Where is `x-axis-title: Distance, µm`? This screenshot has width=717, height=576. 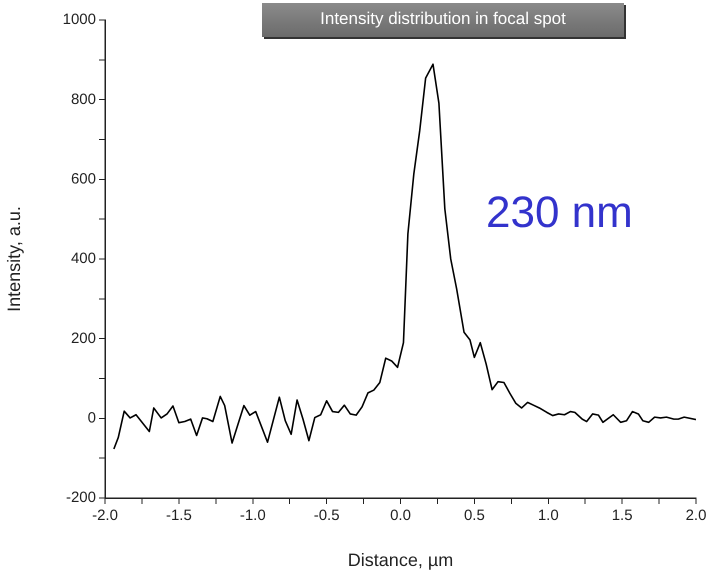 x-axis-title: Distance, µm is located at coordinates (401, 560).